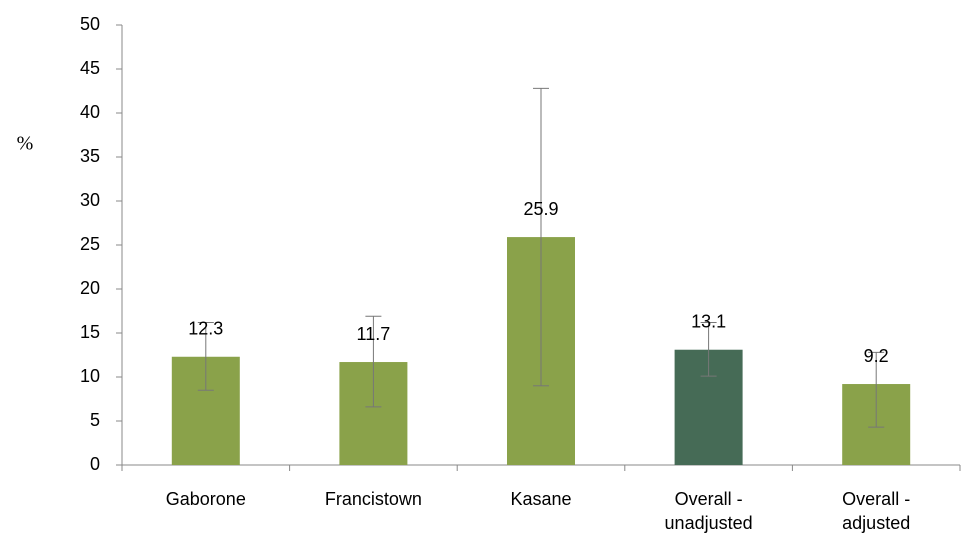  What do you see at coordinates (90, 112) in the screenshot?
I see `y-tick-label: 40` at bounding box center [90, 112].